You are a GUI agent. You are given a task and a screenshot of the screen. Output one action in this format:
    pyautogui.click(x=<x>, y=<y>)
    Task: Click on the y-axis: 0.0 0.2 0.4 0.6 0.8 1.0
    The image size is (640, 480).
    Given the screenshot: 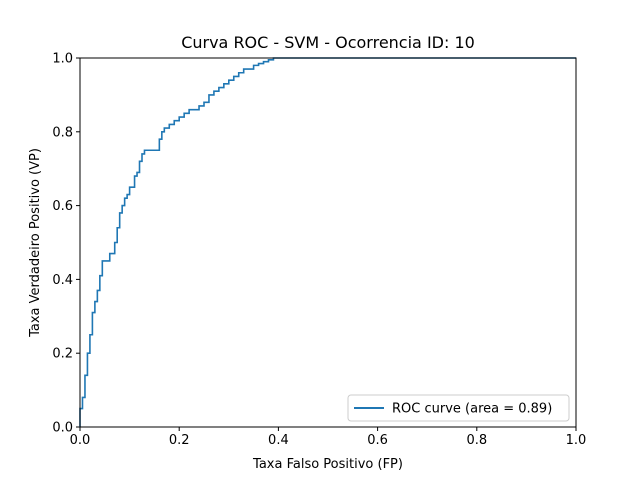 What is the action you would take?
    pyautogui.click(x=66, y=244)
    